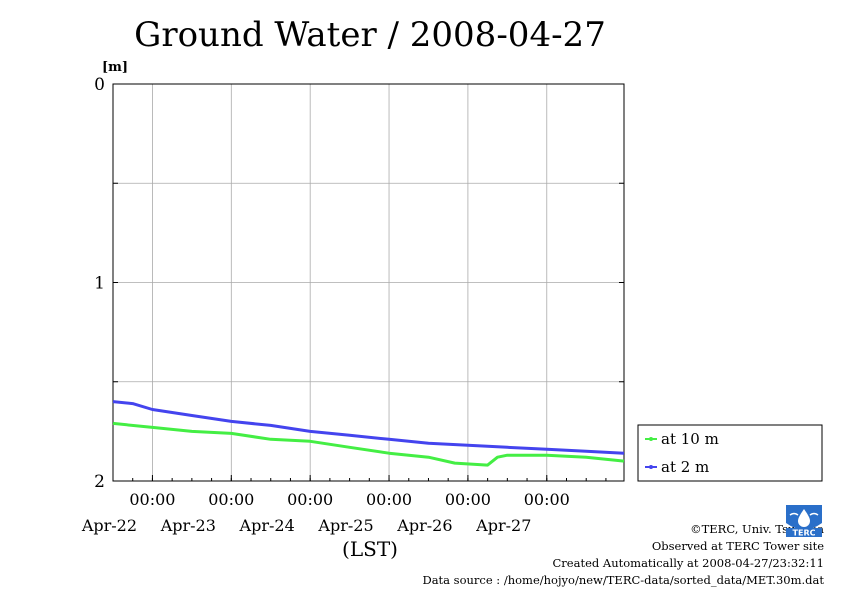 The width and height of the screenshot is (842, 595). I want to click on legend: at 10 m at 2 m, so click(730, 453).